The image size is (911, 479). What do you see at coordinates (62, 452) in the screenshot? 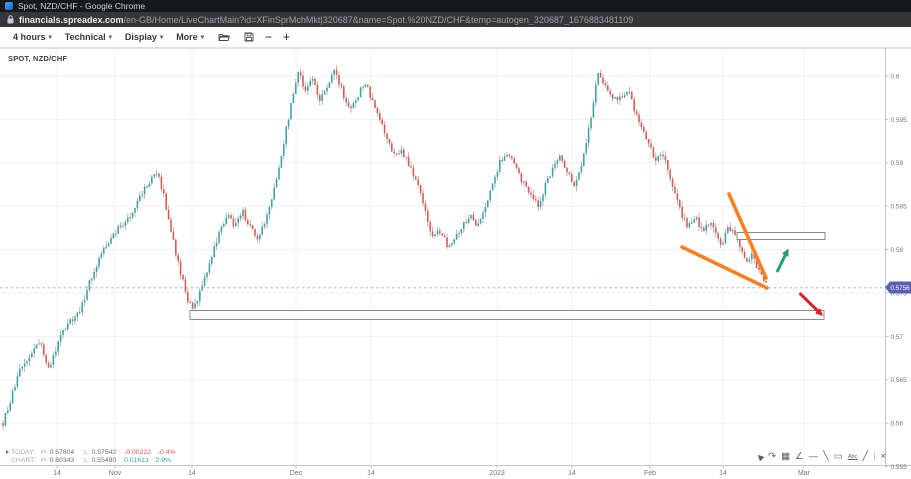
I see `today-high-value: 0.57804` at bounding box center [62, 452].